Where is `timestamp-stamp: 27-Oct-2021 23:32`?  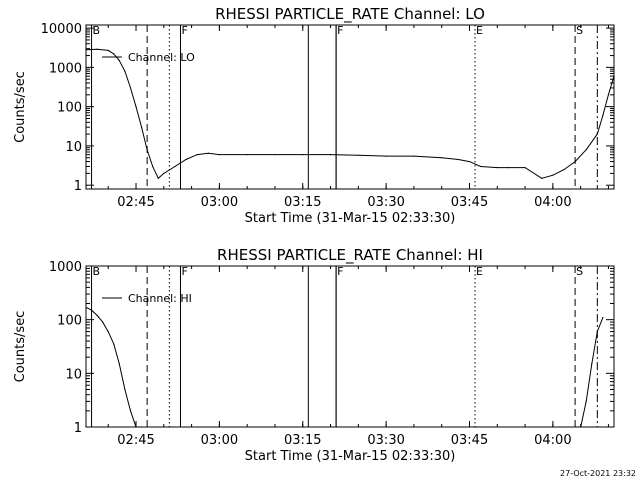
timestamp-stamp: 27-Oct-2021 23:32 is located at coordinates (598, 473).